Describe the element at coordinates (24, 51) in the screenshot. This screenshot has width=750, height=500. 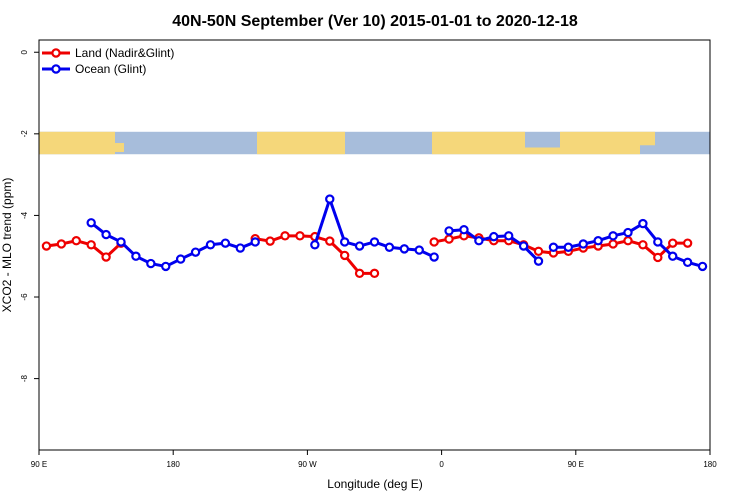
I see `y-tick-label: 0` at that location.